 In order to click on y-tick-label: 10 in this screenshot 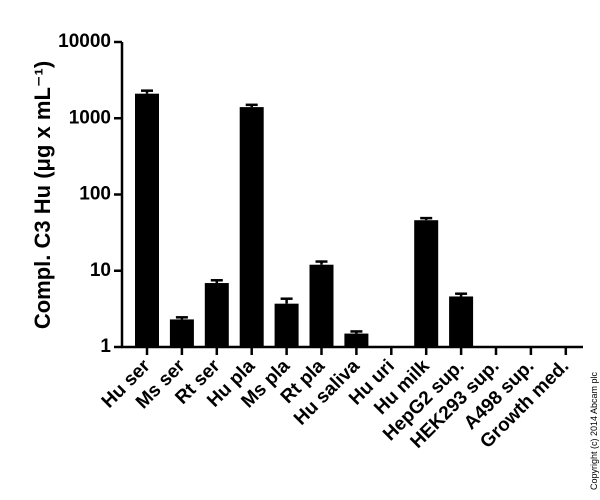, I will do `click(100, 270)`.